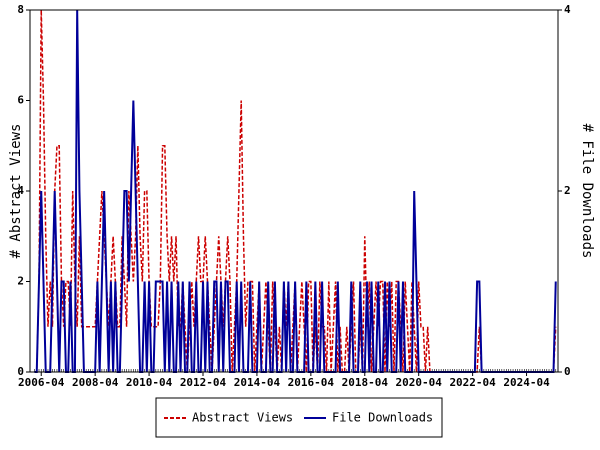 Image resolution: width=600 pixels, height=450 pixels. I want to click on x-tick-label: 2014-04, so click(257, 382).